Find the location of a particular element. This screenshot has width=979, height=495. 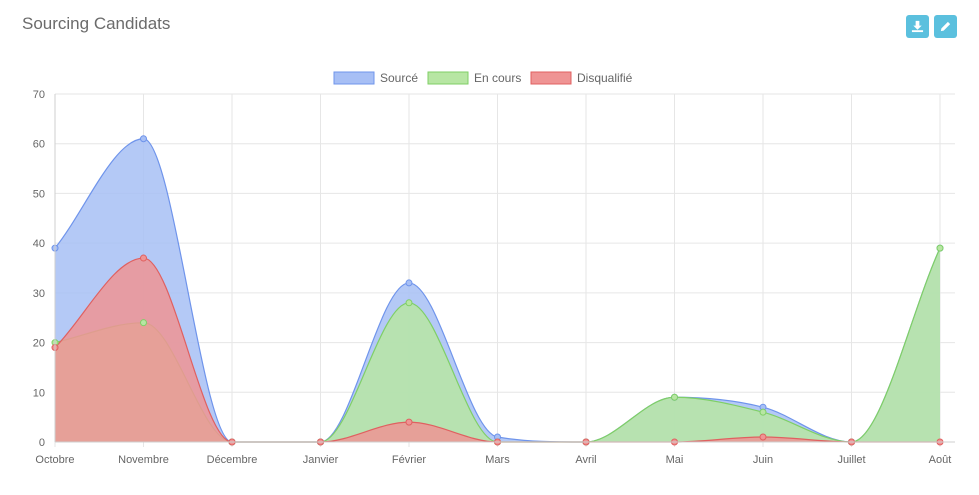

x-tick-label: Octobre is located at coordinates (54, 460).